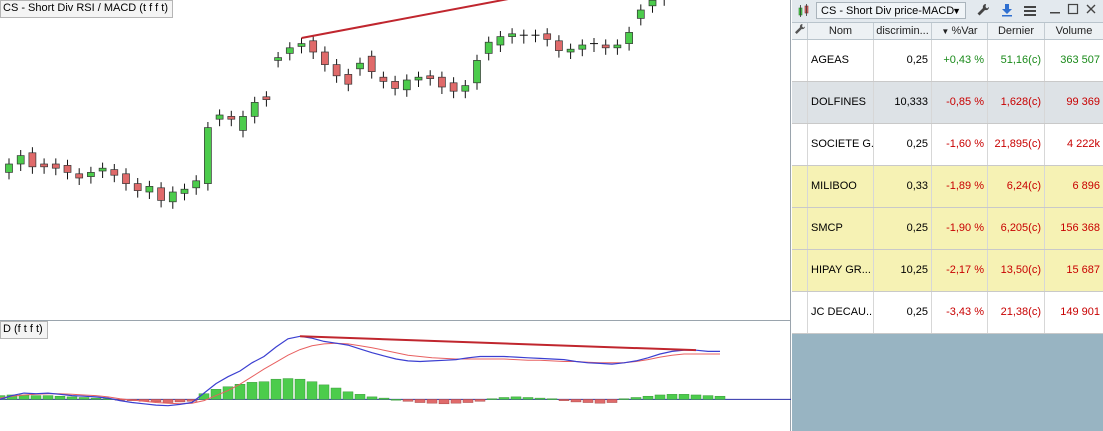 Image resolution: width=1103 pixels, height=431 pixels. I want to click on table-row: JC DECAU... 0,25 -3,43 % 21,38(c) 149 901, so click(947, 313).